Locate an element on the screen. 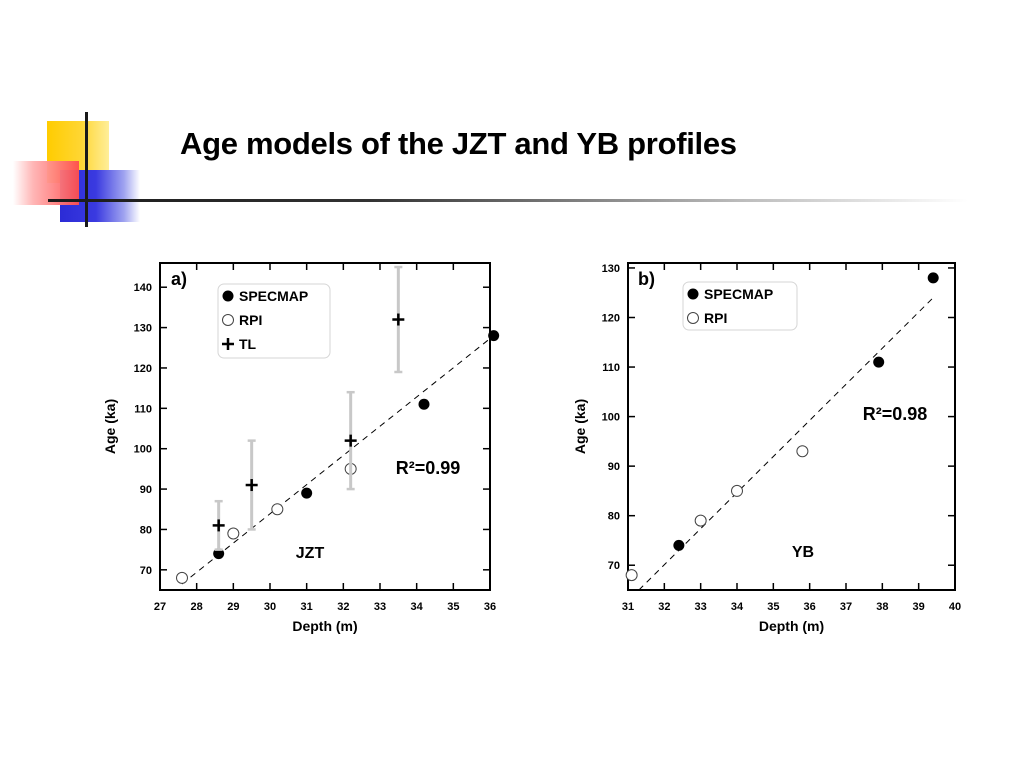 This screenshot has width=1024, height=768. x-tick-label: 27 is located at coordinates (160, 607).